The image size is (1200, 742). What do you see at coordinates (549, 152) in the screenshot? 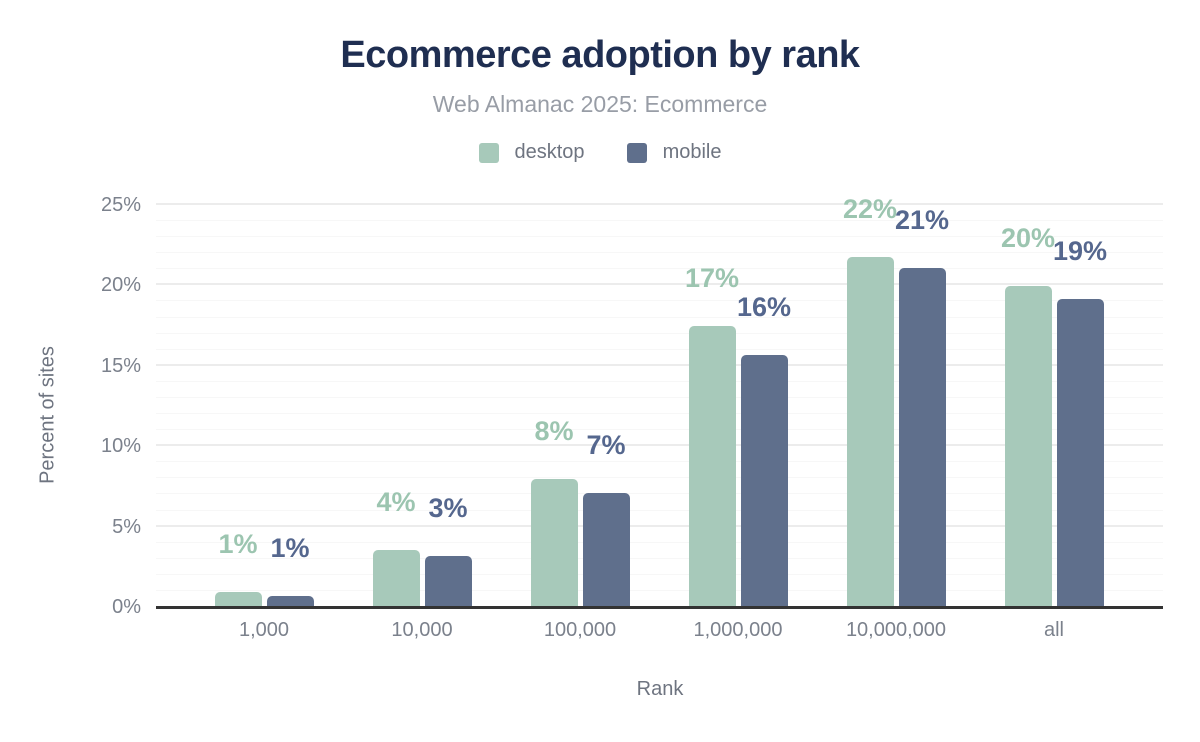
I see `legend-label-desktop: desktop` at bounding box center [549, 152].